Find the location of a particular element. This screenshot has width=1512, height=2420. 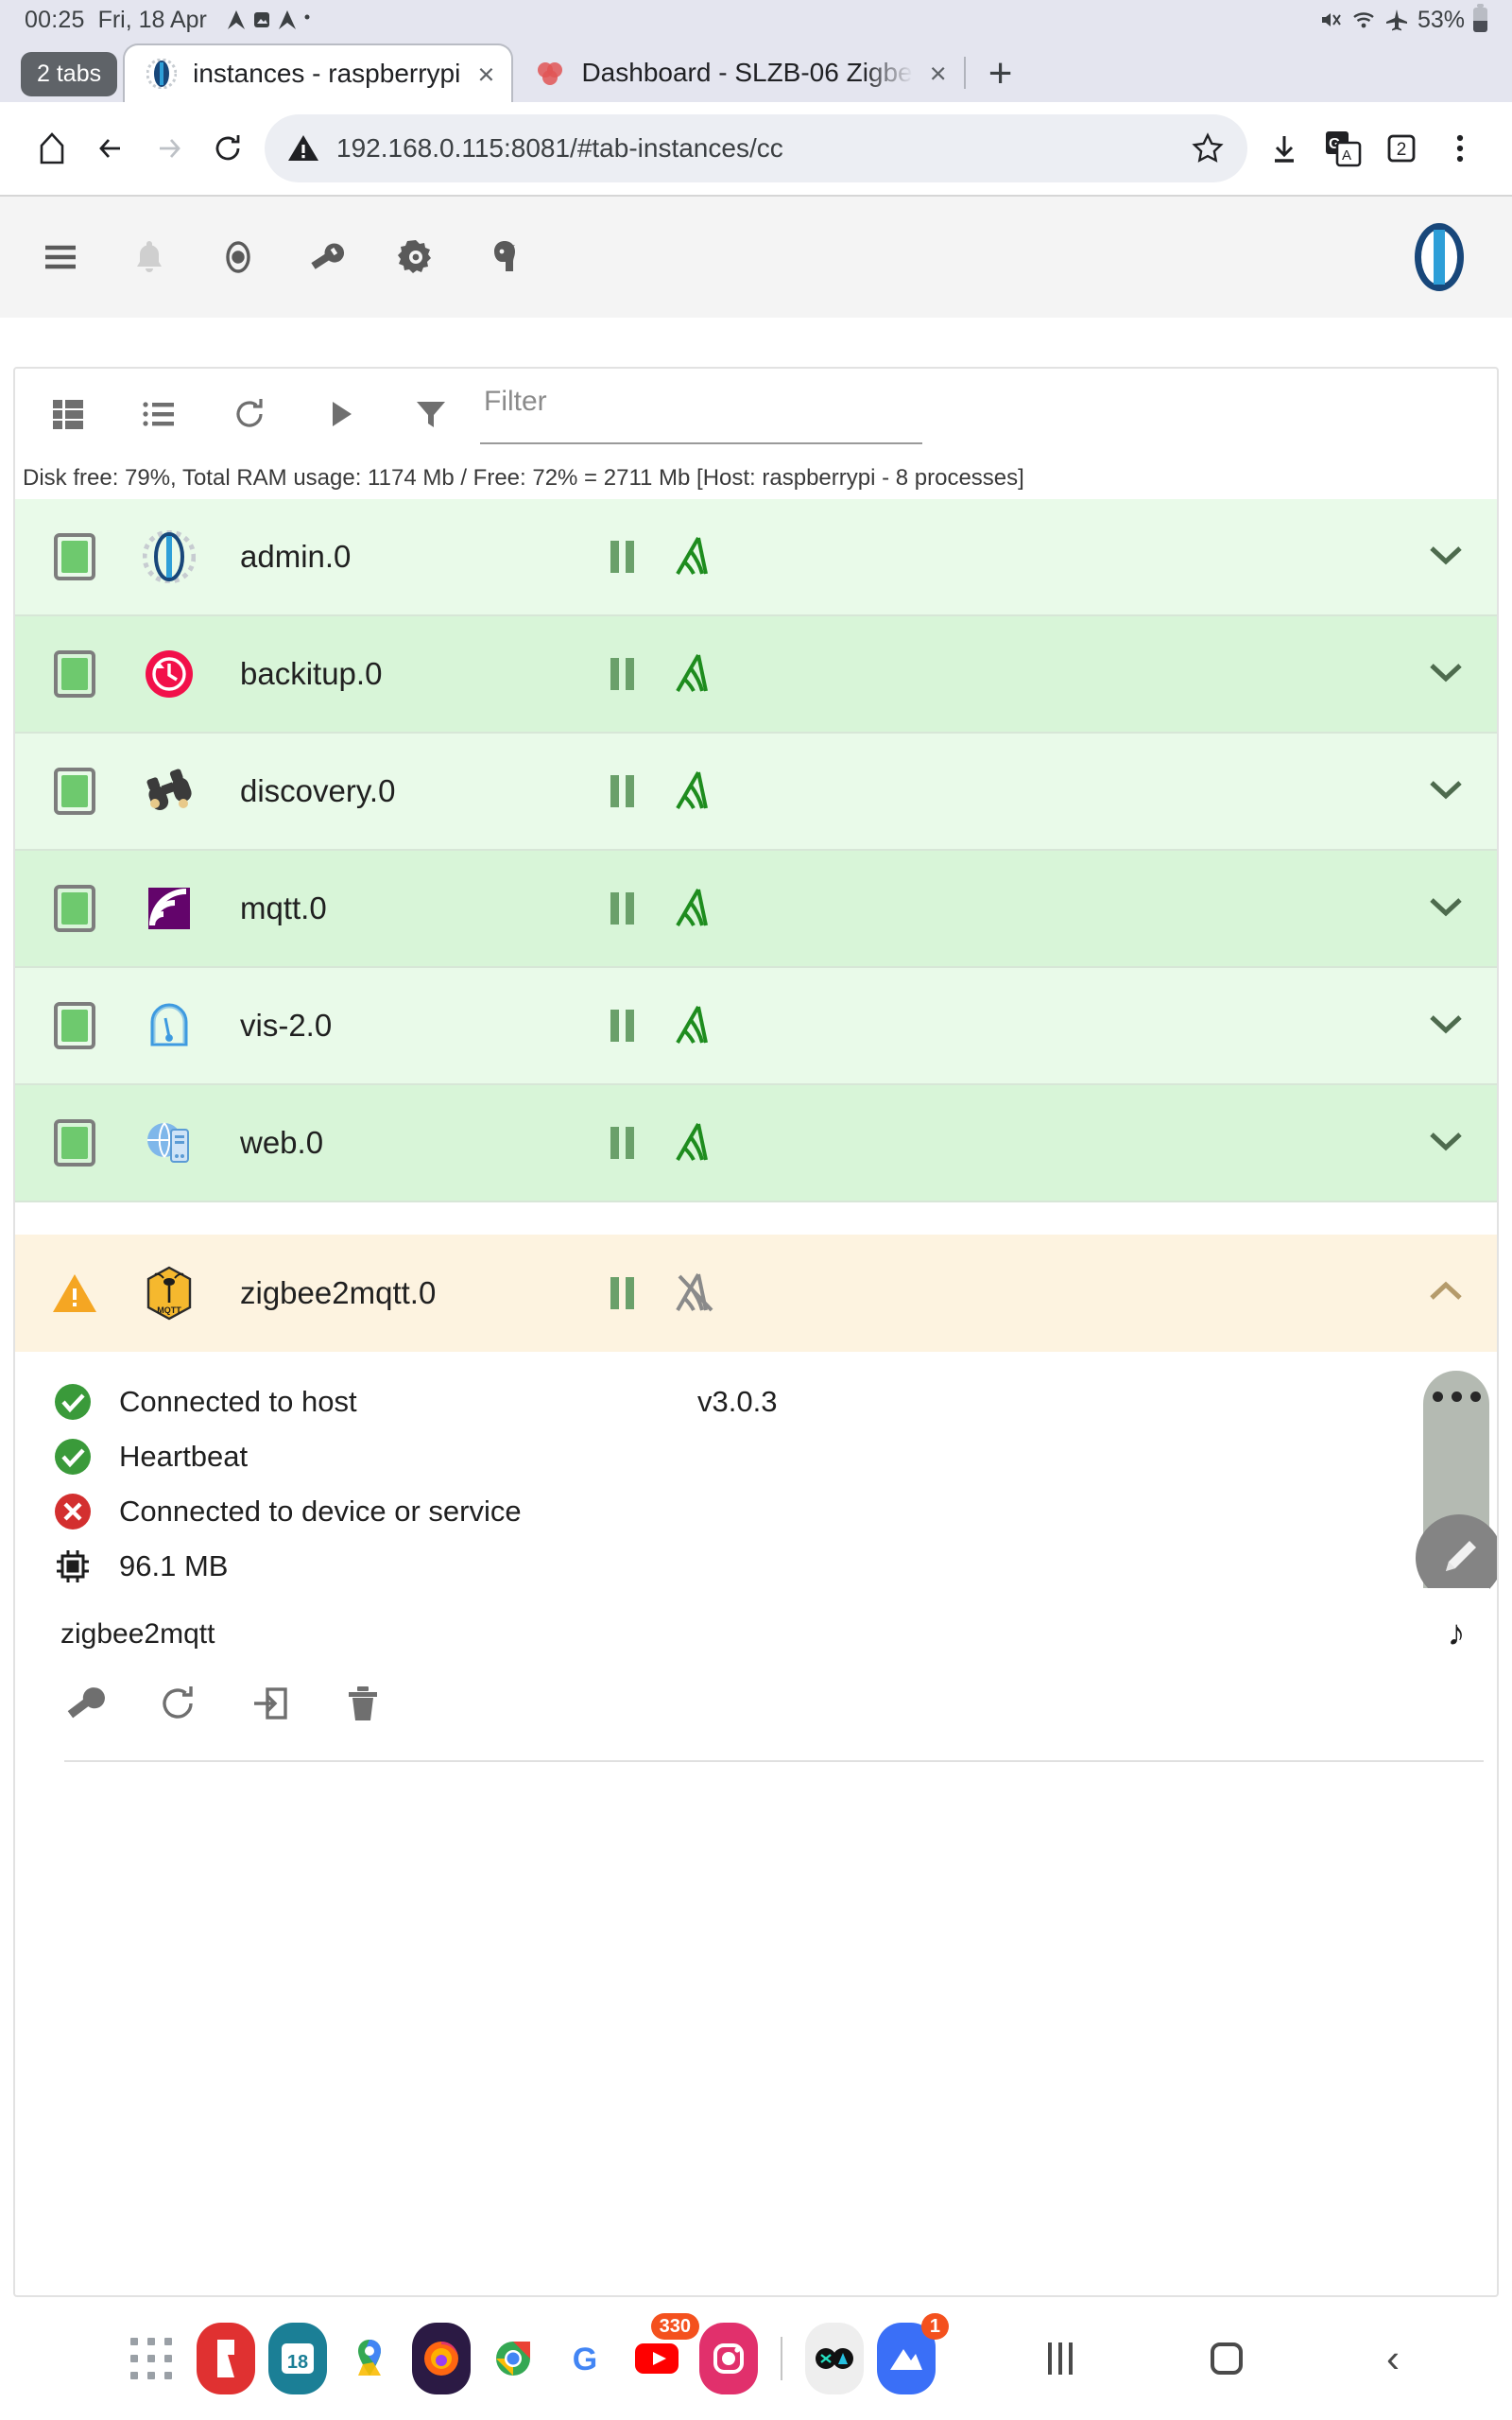

instance-name: zigbee2mqtt.0 is located at coordinates (338, 1292).